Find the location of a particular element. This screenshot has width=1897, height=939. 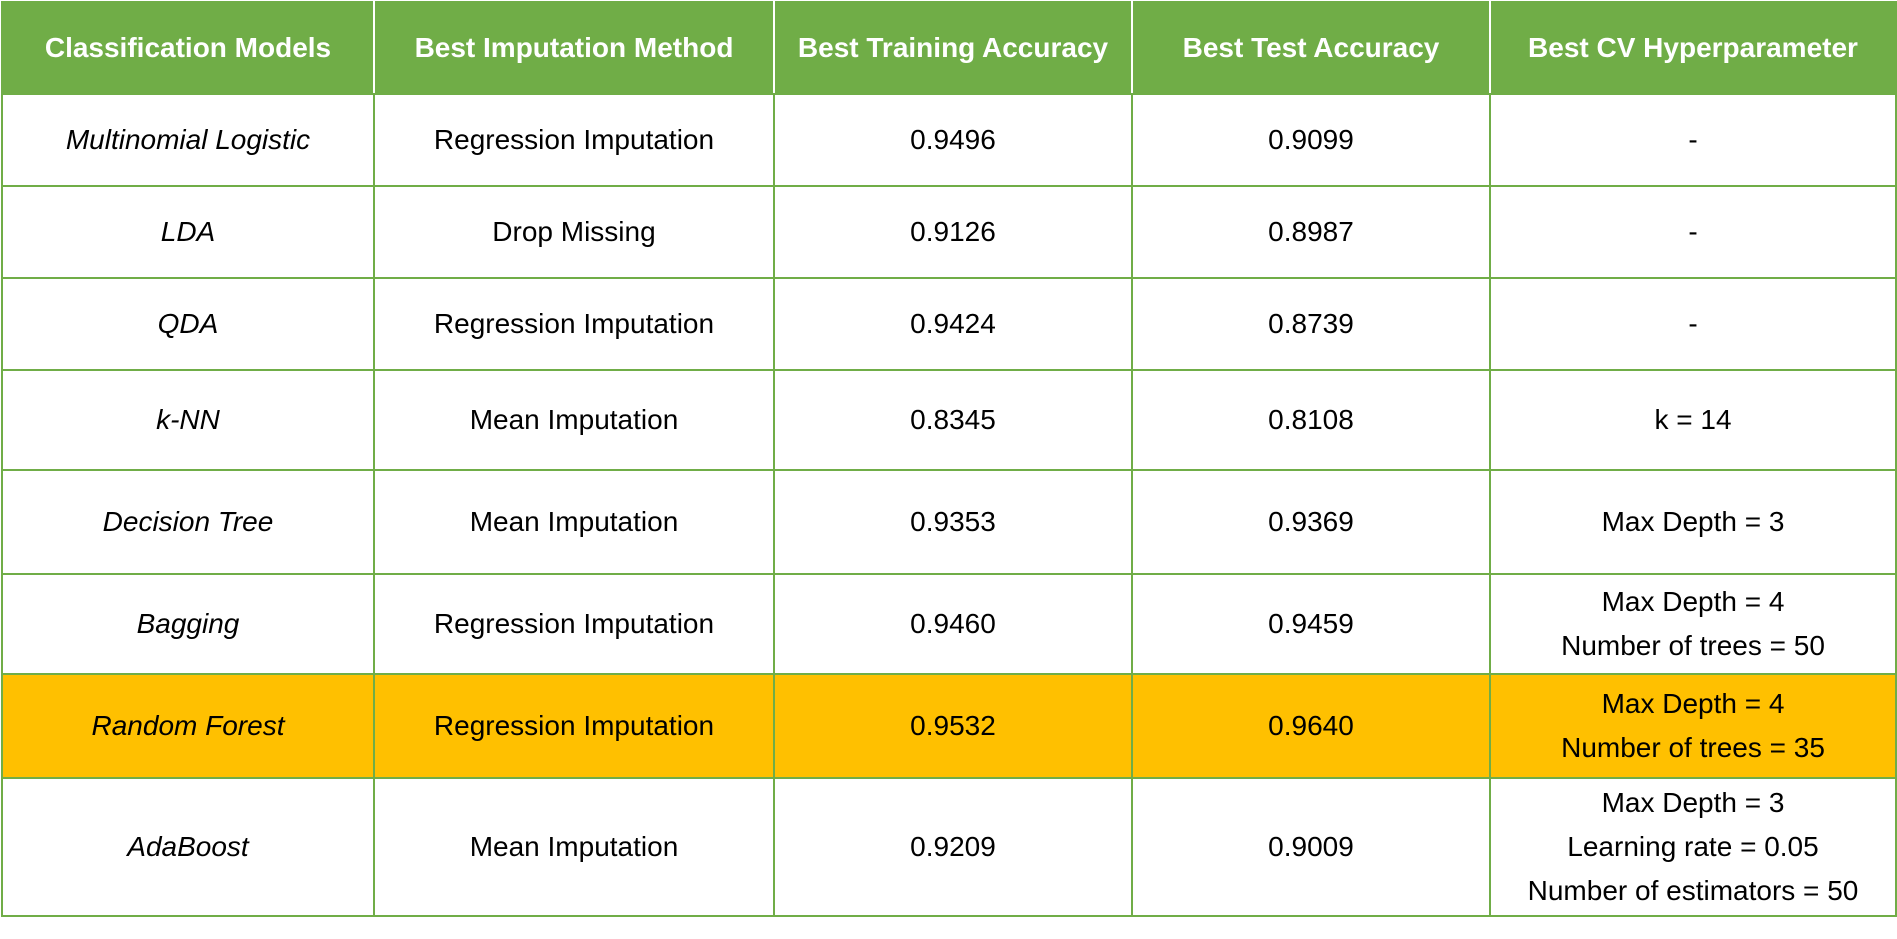

model-name: Decision Tree is located at coordinates (188, 522).